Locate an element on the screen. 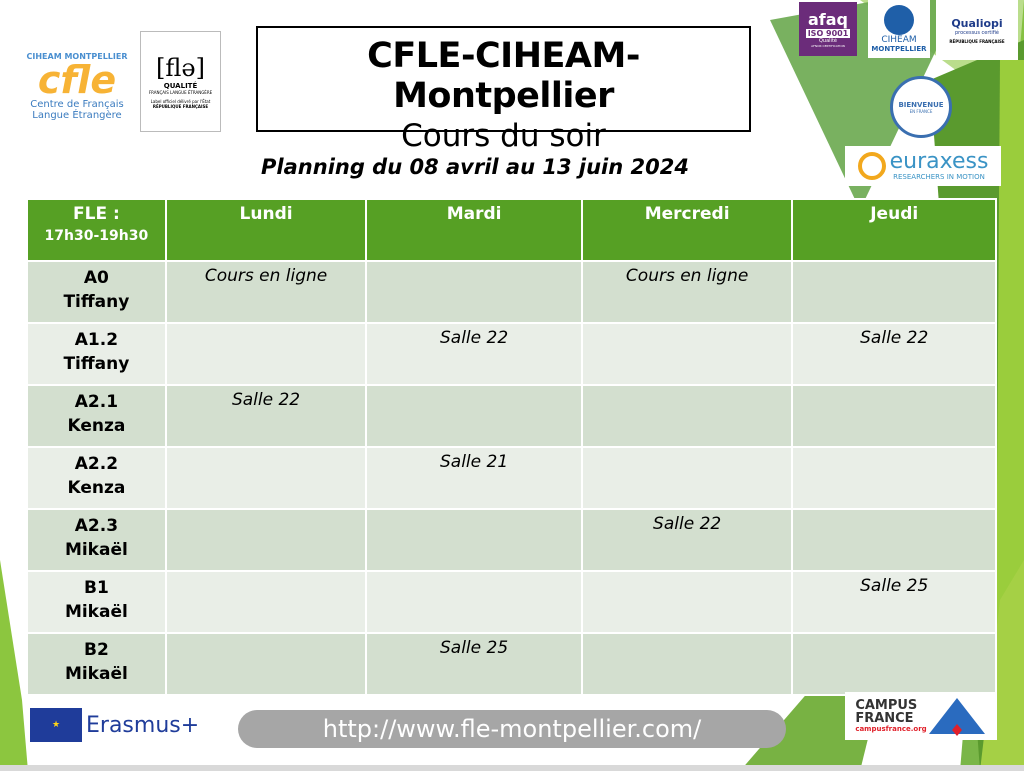 This screenshot has height=771, width=1024. title-box: CFLE-CIHEAM-Montpellier Cours du soir is located at coordinates (503, 90).